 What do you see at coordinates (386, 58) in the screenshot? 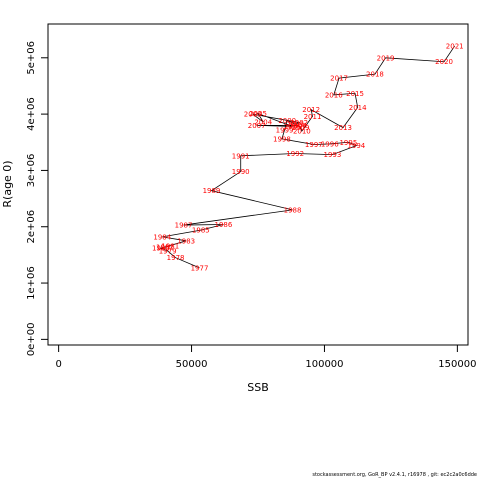
I see `year-label-2019: 2019` at bounding box center [386, 58].